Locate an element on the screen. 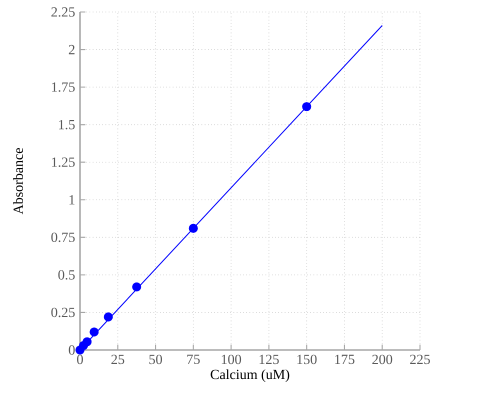  x-tick-label: 100 is located at coordinates (232, 359).